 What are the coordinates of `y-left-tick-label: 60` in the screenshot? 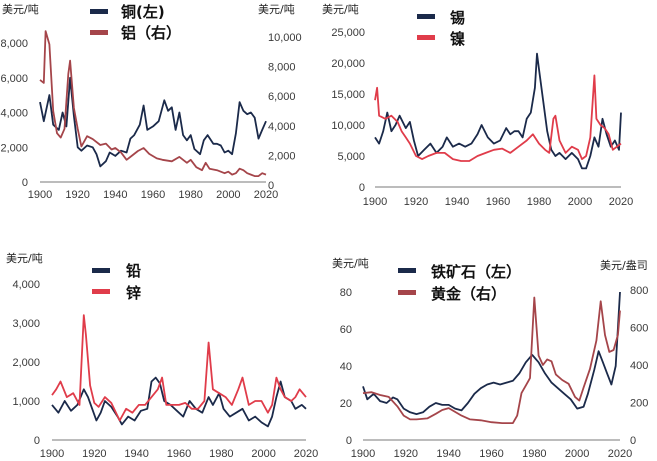 It's located at (346, 330).